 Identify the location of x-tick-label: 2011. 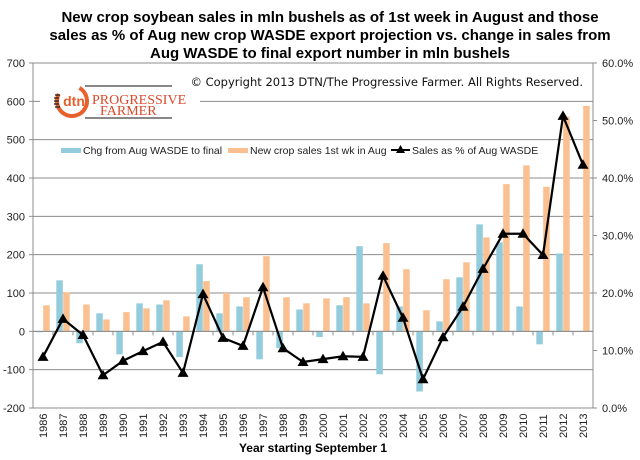
(544, 426).